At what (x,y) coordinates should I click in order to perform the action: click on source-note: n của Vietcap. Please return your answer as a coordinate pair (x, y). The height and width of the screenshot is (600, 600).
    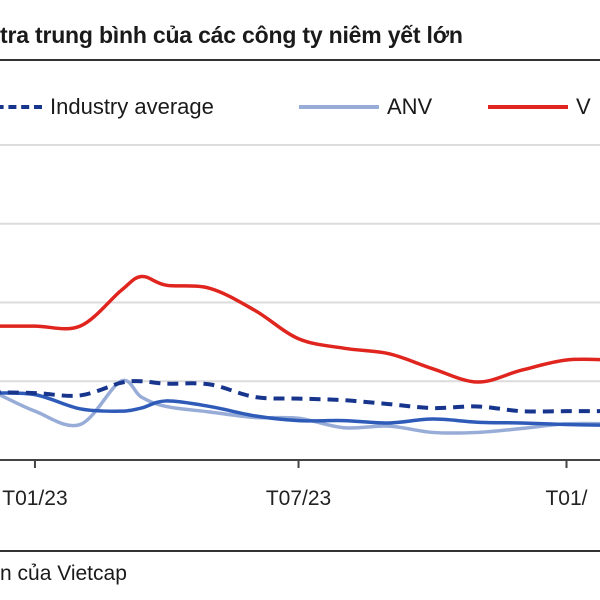
    Looking at the image, I should click on (63, 573).